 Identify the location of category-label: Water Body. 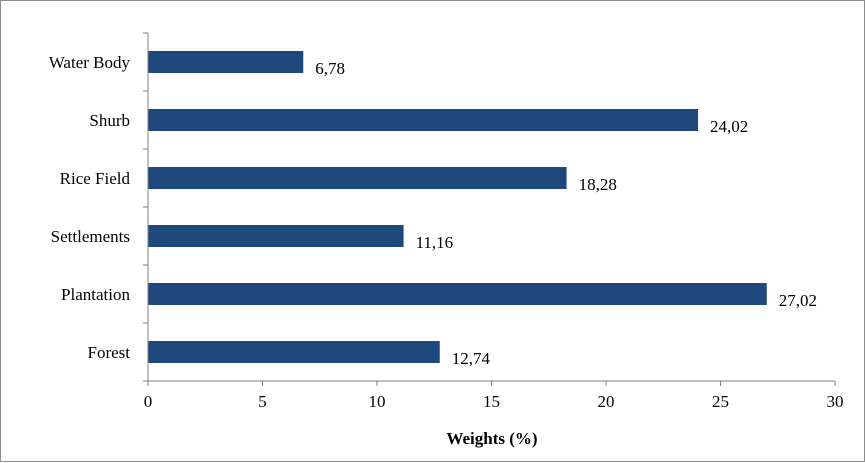
(90, 62).